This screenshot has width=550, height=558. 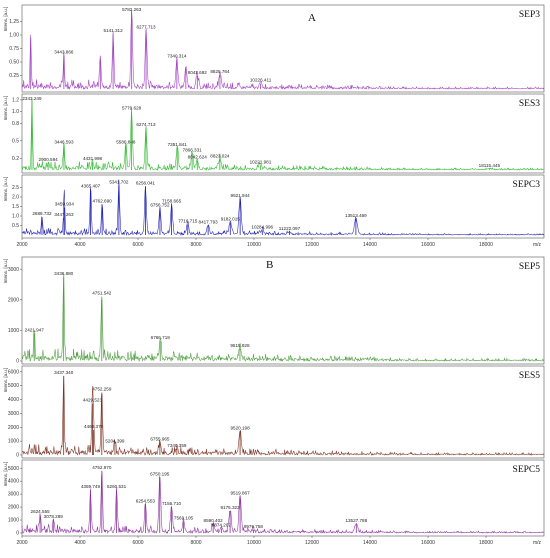 I want to click on y-tick-label: 0.8, so click(x=15, y=124).